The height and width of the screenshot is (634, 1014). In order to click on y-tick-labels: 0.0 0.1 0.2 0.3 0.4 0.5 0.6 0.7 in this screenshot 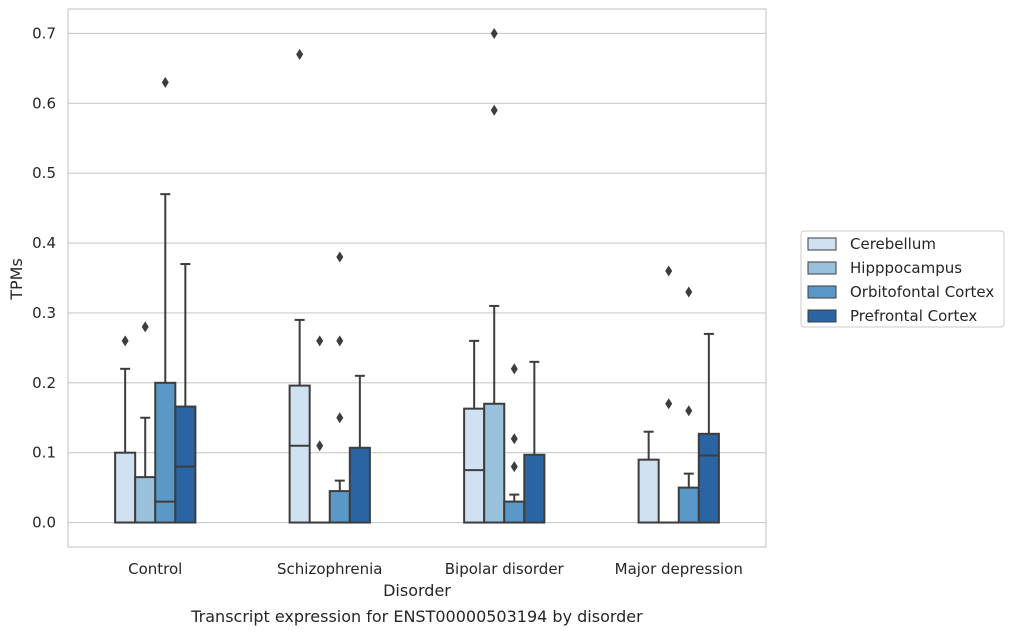, I will do `click(44, 277)`.